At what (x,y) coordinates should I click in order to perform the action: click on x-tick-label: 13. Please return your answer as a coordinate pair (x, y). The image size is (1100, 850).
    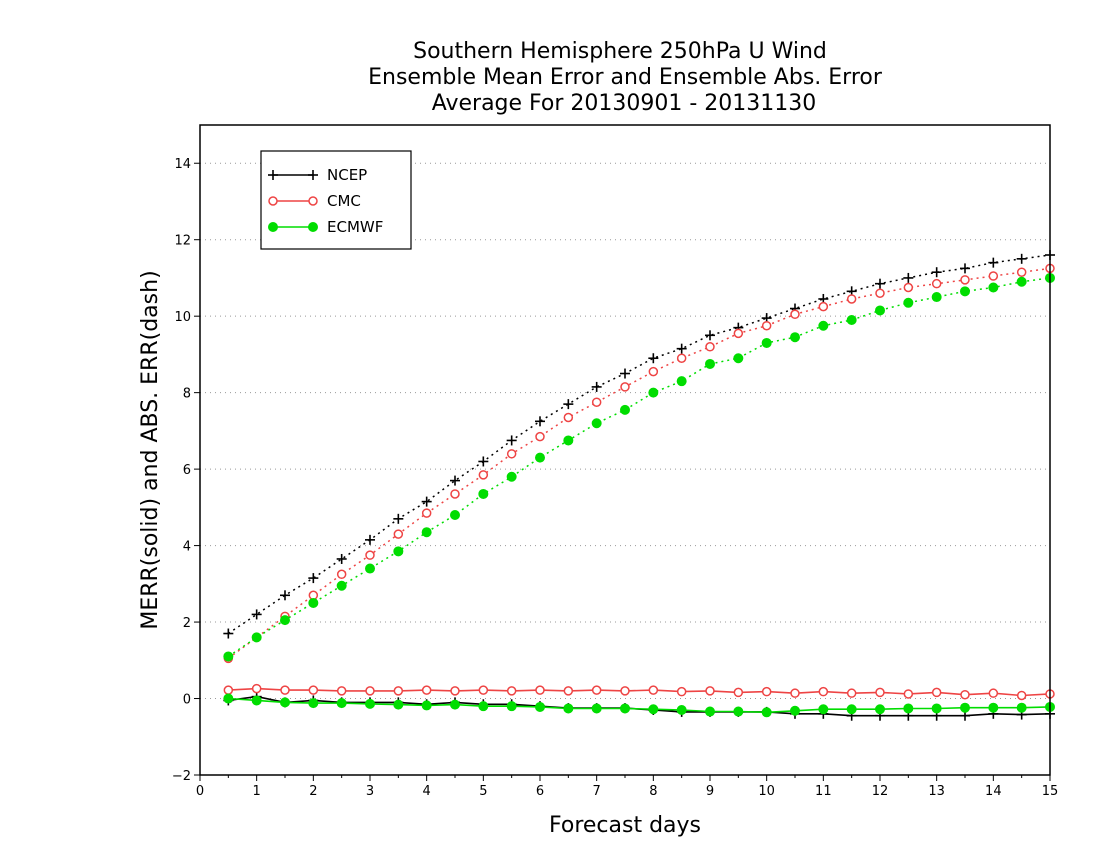
    Looking at the image, I should click on (936, 791).